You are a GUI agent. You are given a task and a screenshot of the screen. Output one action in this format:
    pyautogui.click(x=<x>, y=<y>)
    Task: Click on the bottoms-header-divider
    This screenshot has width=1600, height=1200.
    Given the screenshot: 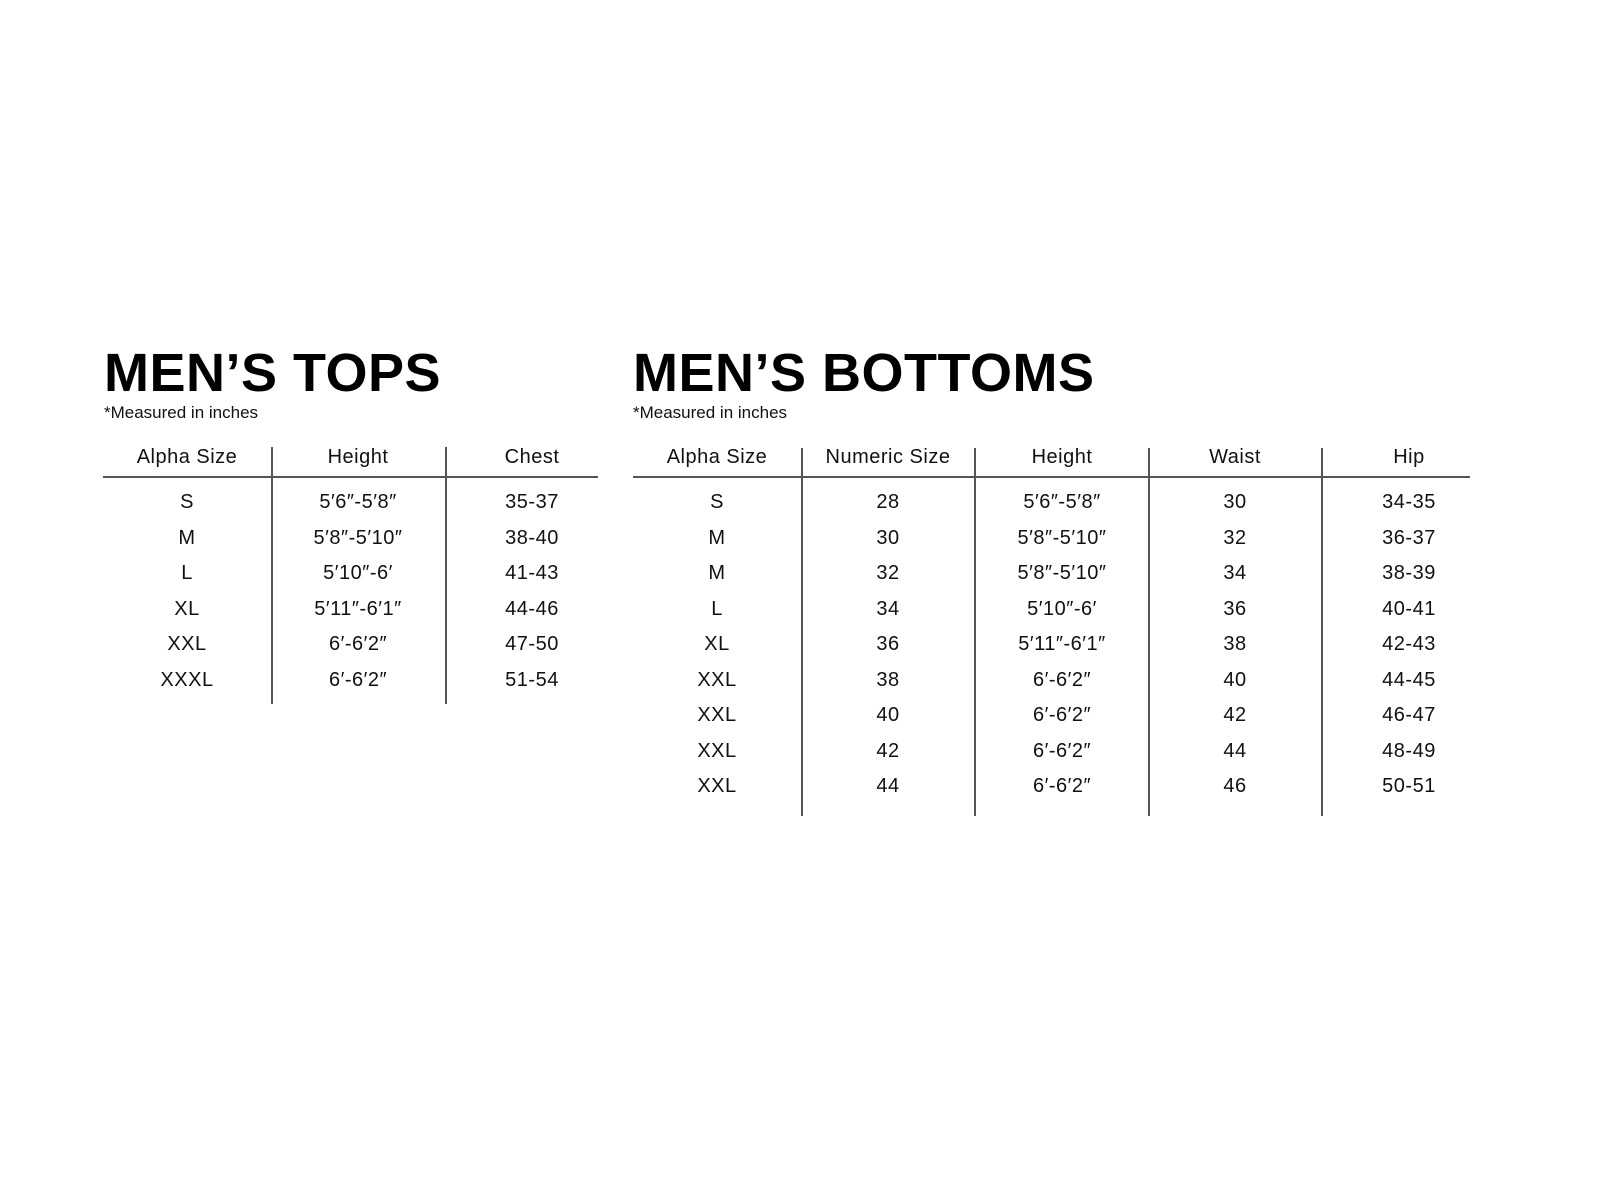 What is the action you would take?
    pyautogui.click(x=1051, y=477)
    